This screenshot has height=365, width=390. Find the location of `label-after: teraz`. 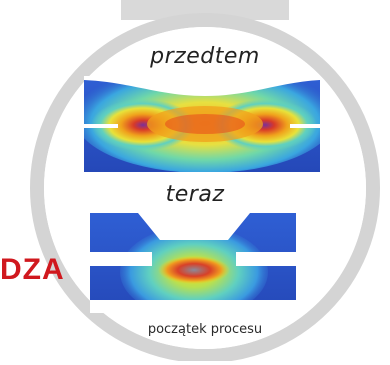

label-after: teraz is located at coordinates (195, 194).